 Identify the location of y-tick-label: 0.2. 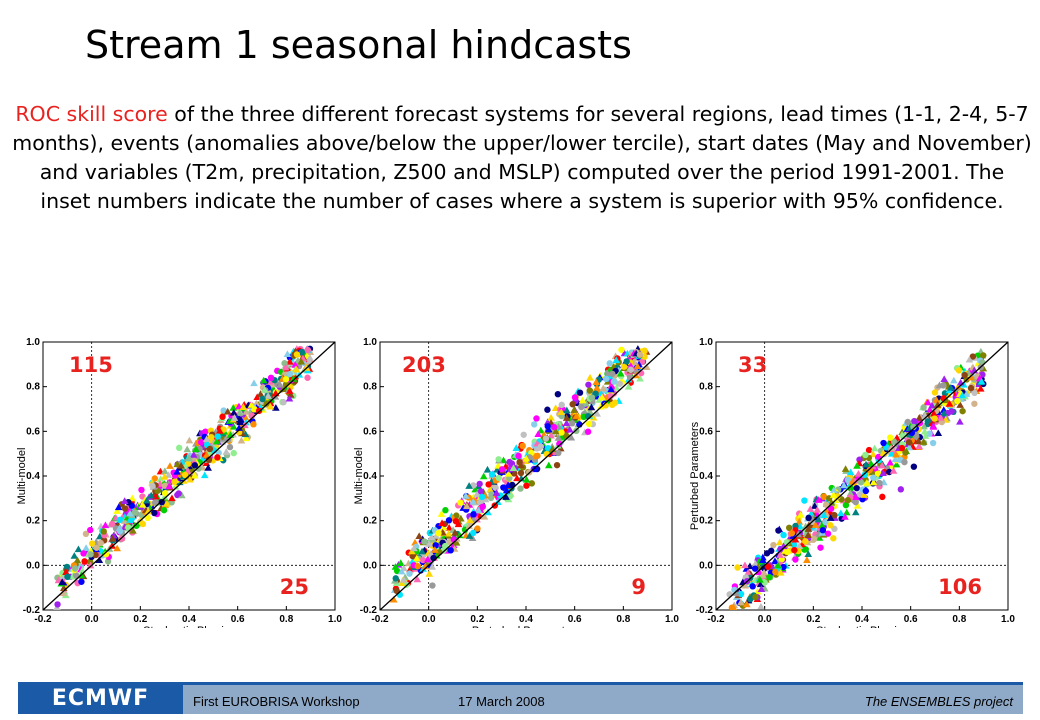
(33, 521).